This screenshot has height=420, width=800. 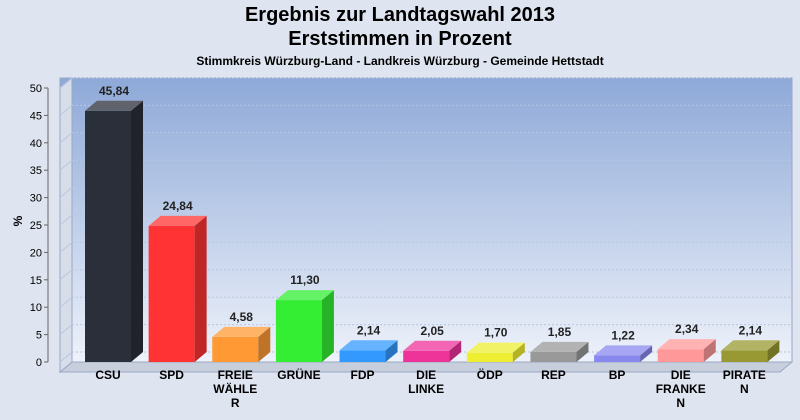 I want to click on data-label: 4,58, so click(x=242, y=317).